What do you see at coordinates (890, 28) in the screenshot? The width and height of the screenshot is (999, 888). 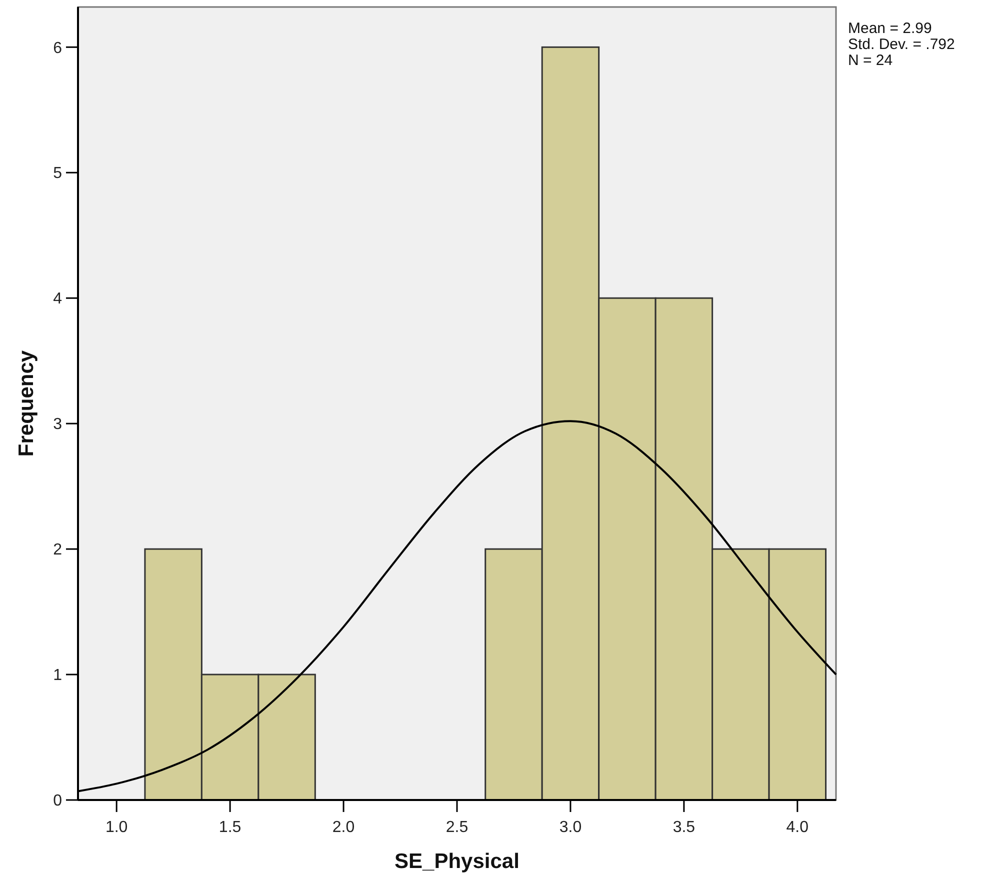 I see `text: Mean = 2.99` at bounding box center [890, 28].